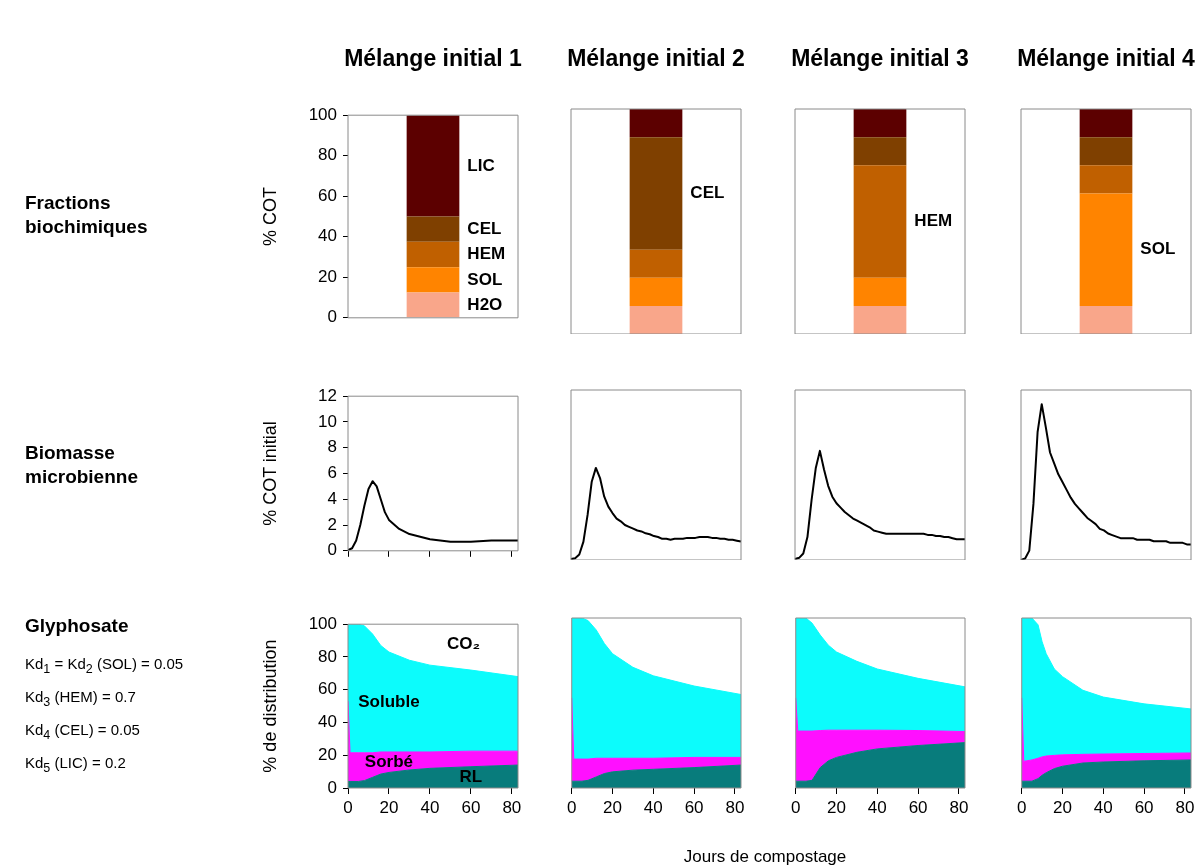  Describe the element at coordinates (105, 666) in the screenshot. I see `text: Kd$_{1}$ = Kd$_{2}$ (SOL) = 0.05` at that location.